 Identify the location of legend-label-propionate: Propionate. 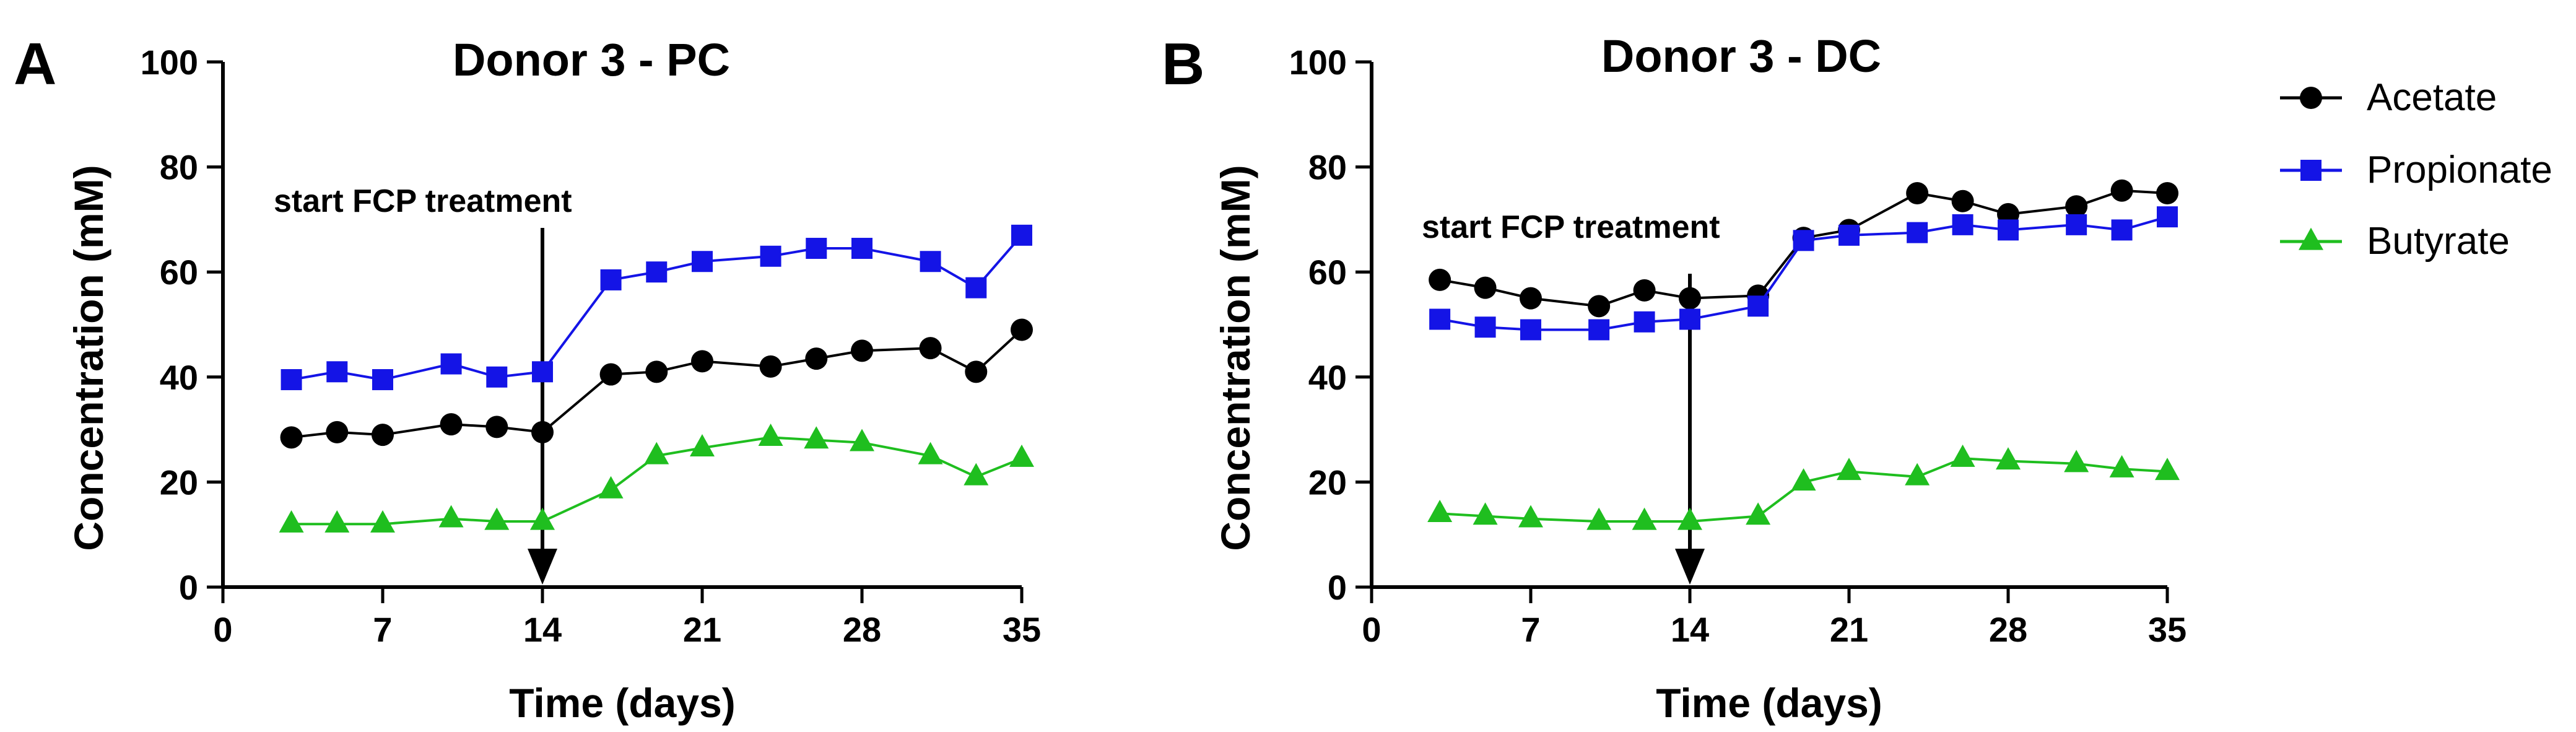
(2459, 170).